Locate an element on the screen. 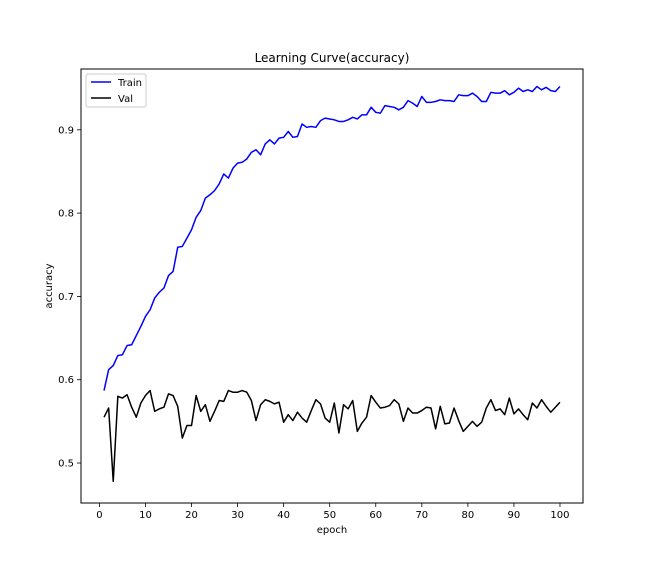 The width and height of the screenshot is (648, 576). legend: Train Val is located at coordinates (116, 90).